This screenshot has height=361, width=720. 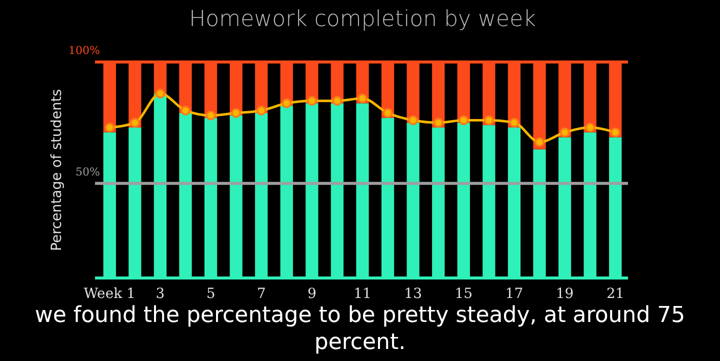 I want to click on y-axis-title: Percentage of students, so click(x=57, y=170).